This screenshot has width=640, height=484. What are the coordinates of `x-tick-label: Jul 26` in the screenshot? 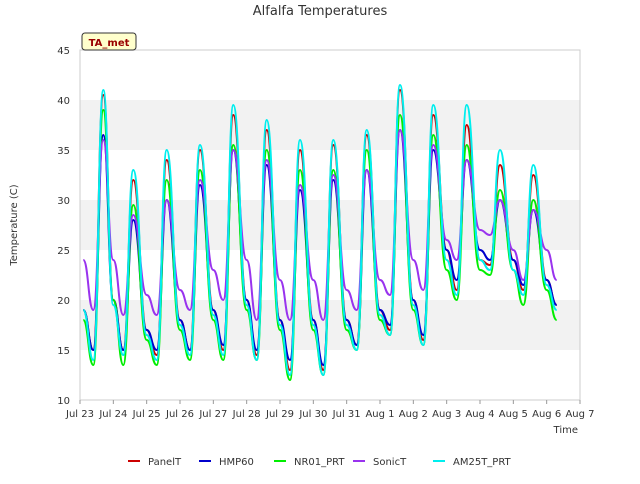 It's located at (179, 414).